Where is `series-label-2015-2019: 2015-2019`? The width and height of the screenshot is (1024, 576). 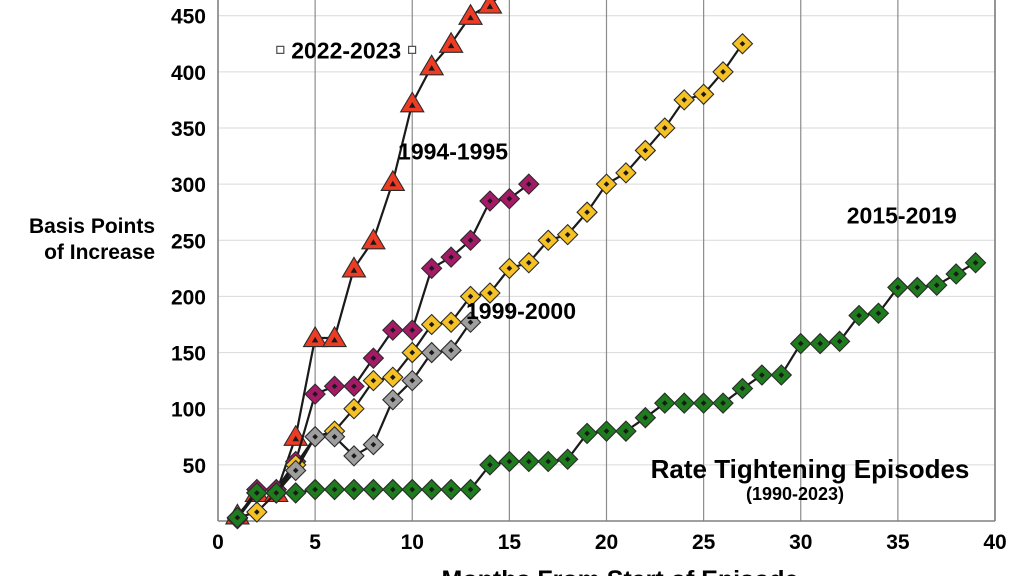
series-label-2015-2019: 2015-2019 is located at coordinates (902, 215).